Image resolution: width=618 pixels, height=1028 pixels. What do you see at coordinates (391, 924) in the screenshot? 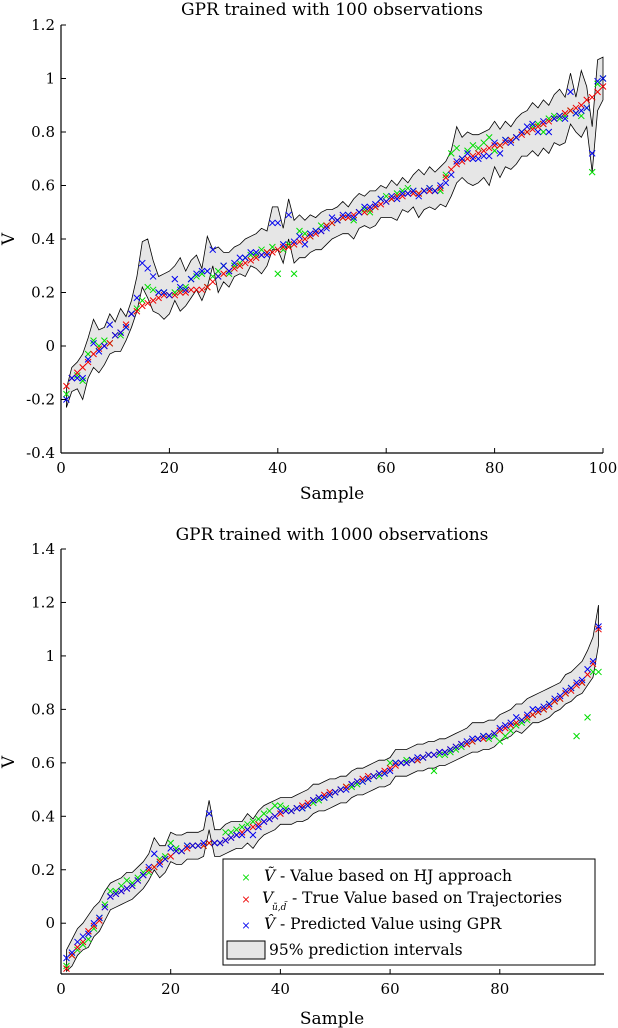
I see `legend-label: - Predicted Value using GPR` at bounding box center [391, 924].